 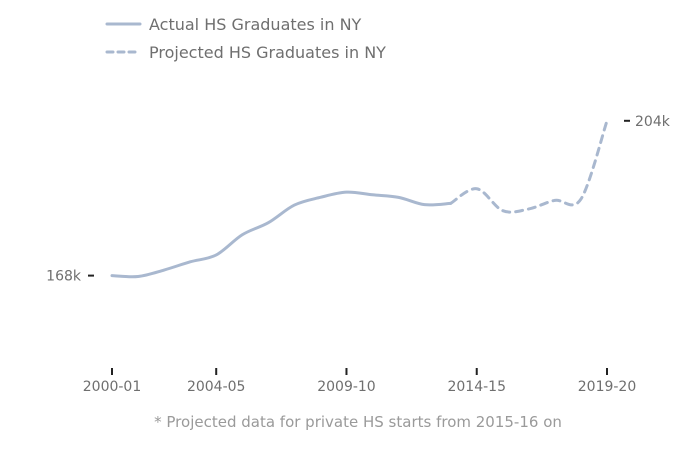 What do you see at coordinates (653, 122) in the screenshot?
I see `end-value-label: 204k` at bounding box center [653, 122].